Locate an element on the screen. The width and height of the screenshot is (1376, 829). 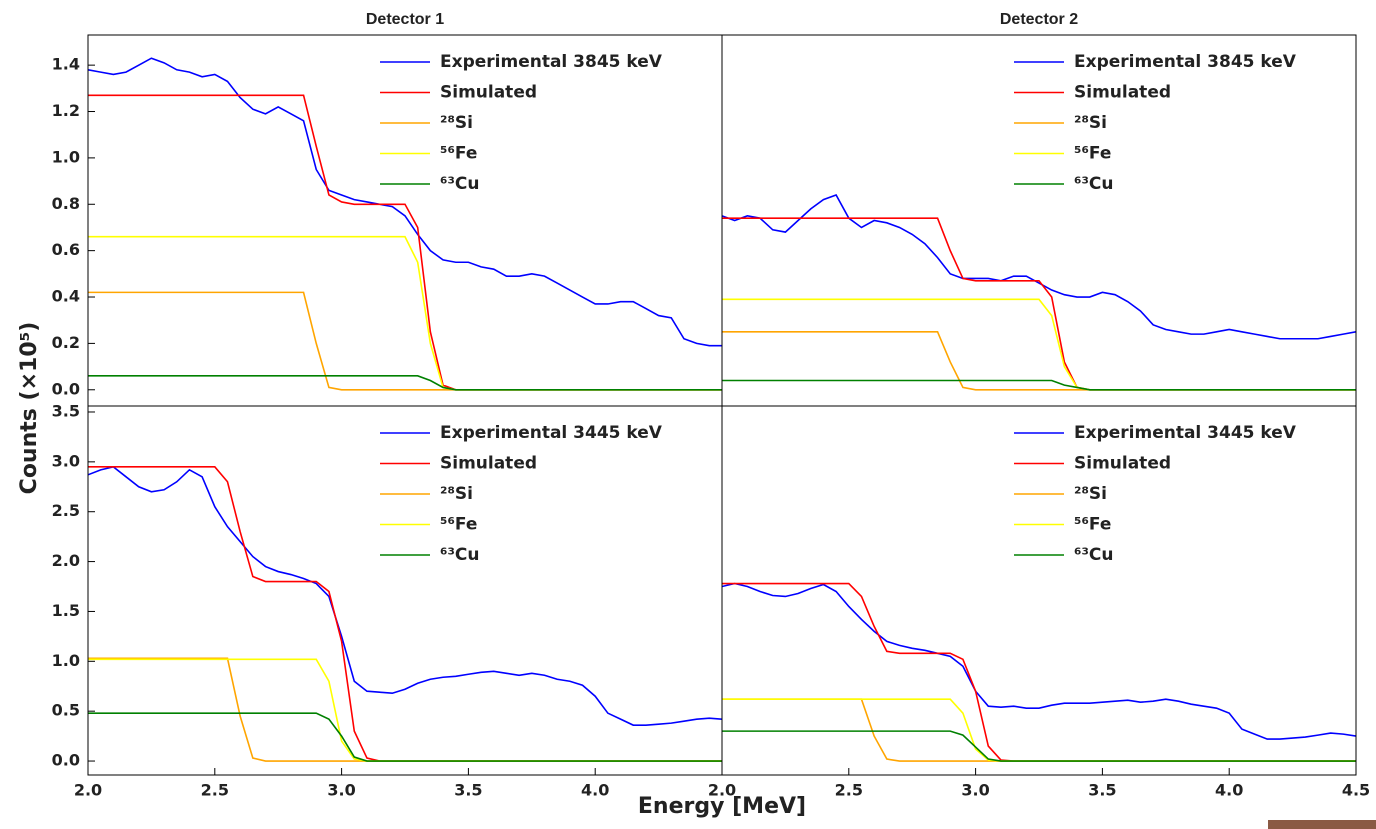
y-tick-label: 0.8 is located at coordinates (66, 203).